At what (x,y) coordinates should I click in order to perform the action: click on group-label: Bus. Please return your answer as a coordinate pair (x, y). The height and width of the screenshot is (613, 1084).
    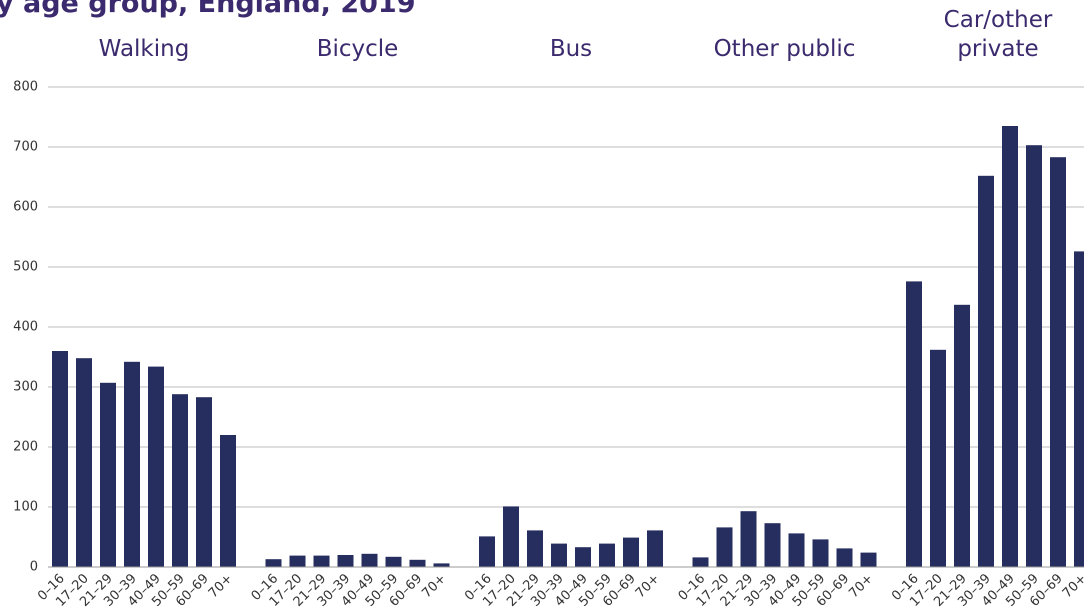
    Looking at the image, I should click on (571, 49).